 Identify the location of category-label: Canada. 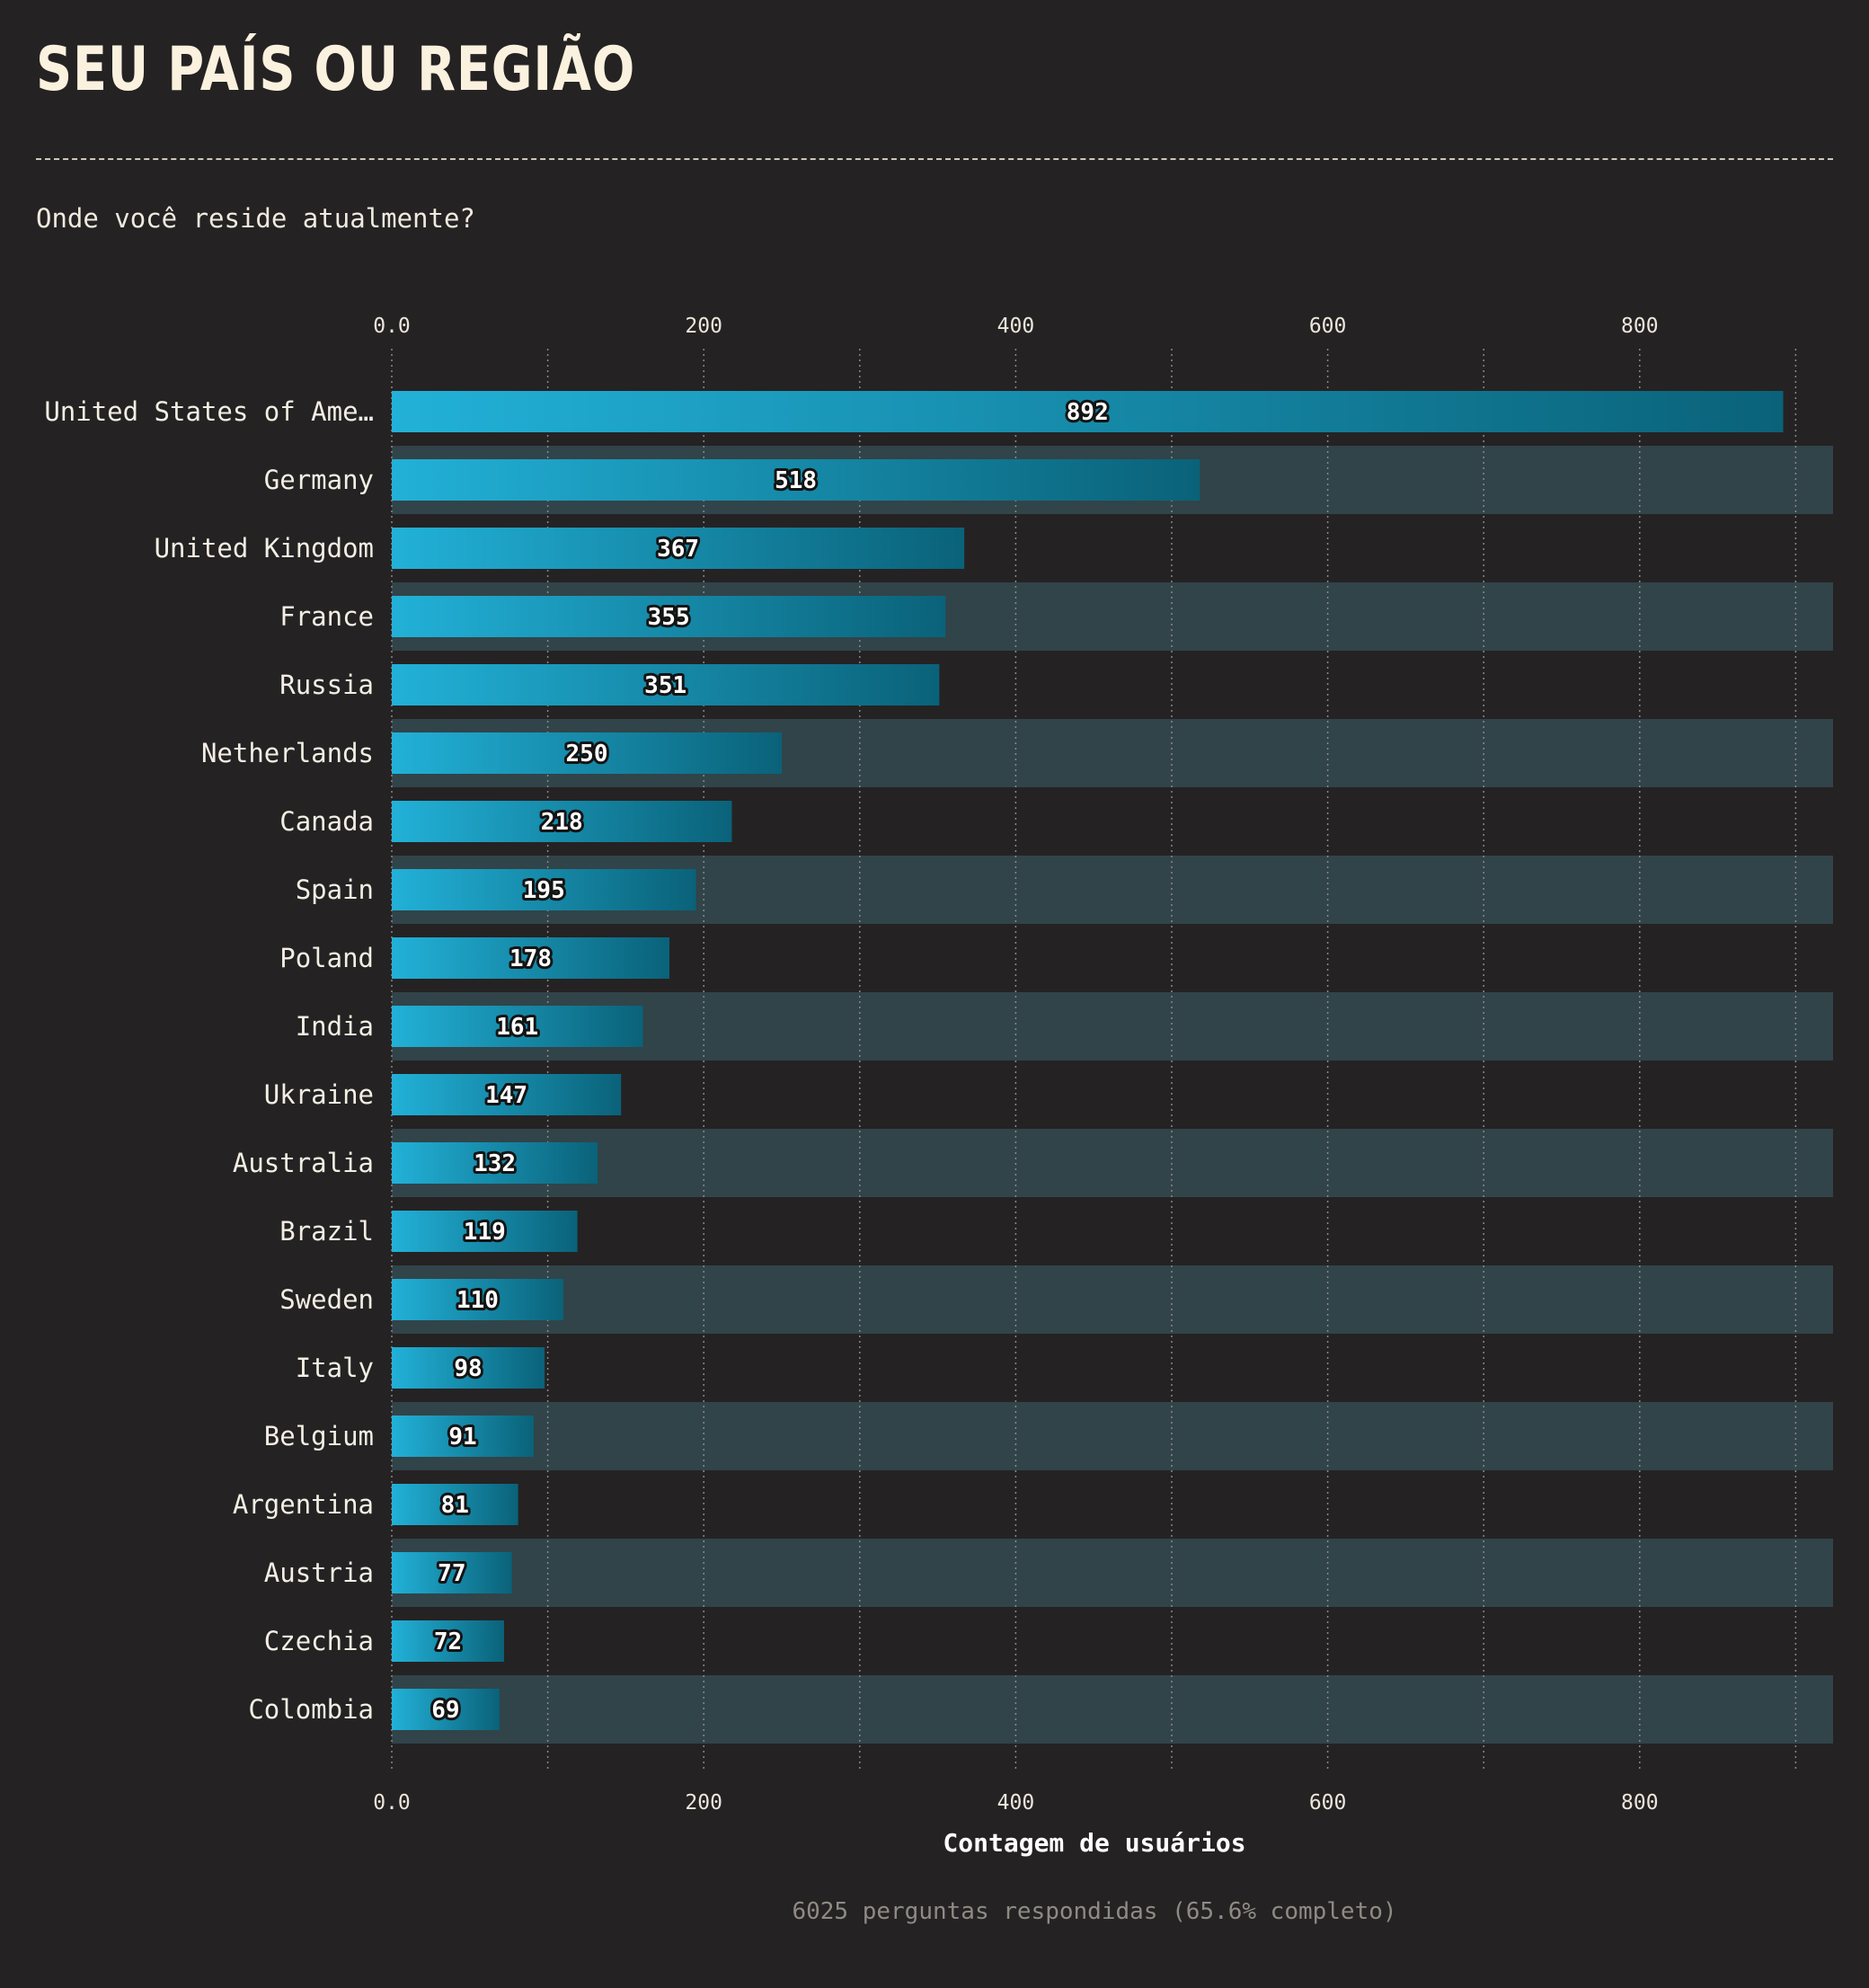
(326, 822).